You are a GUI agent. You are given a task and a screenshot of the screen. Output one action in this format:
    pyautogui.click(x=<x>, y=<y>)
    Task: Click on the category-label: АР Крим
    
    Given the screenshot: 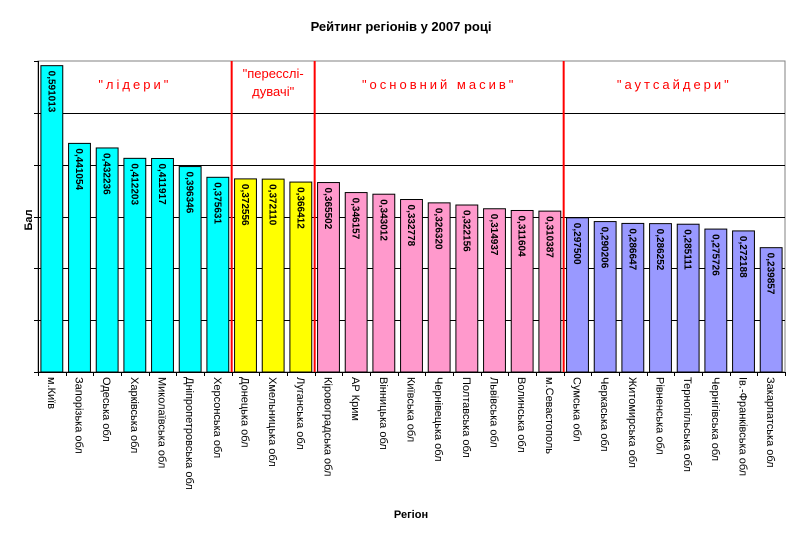 What is the action you would take?
    pyautogui.click(x=355, y=399)
    